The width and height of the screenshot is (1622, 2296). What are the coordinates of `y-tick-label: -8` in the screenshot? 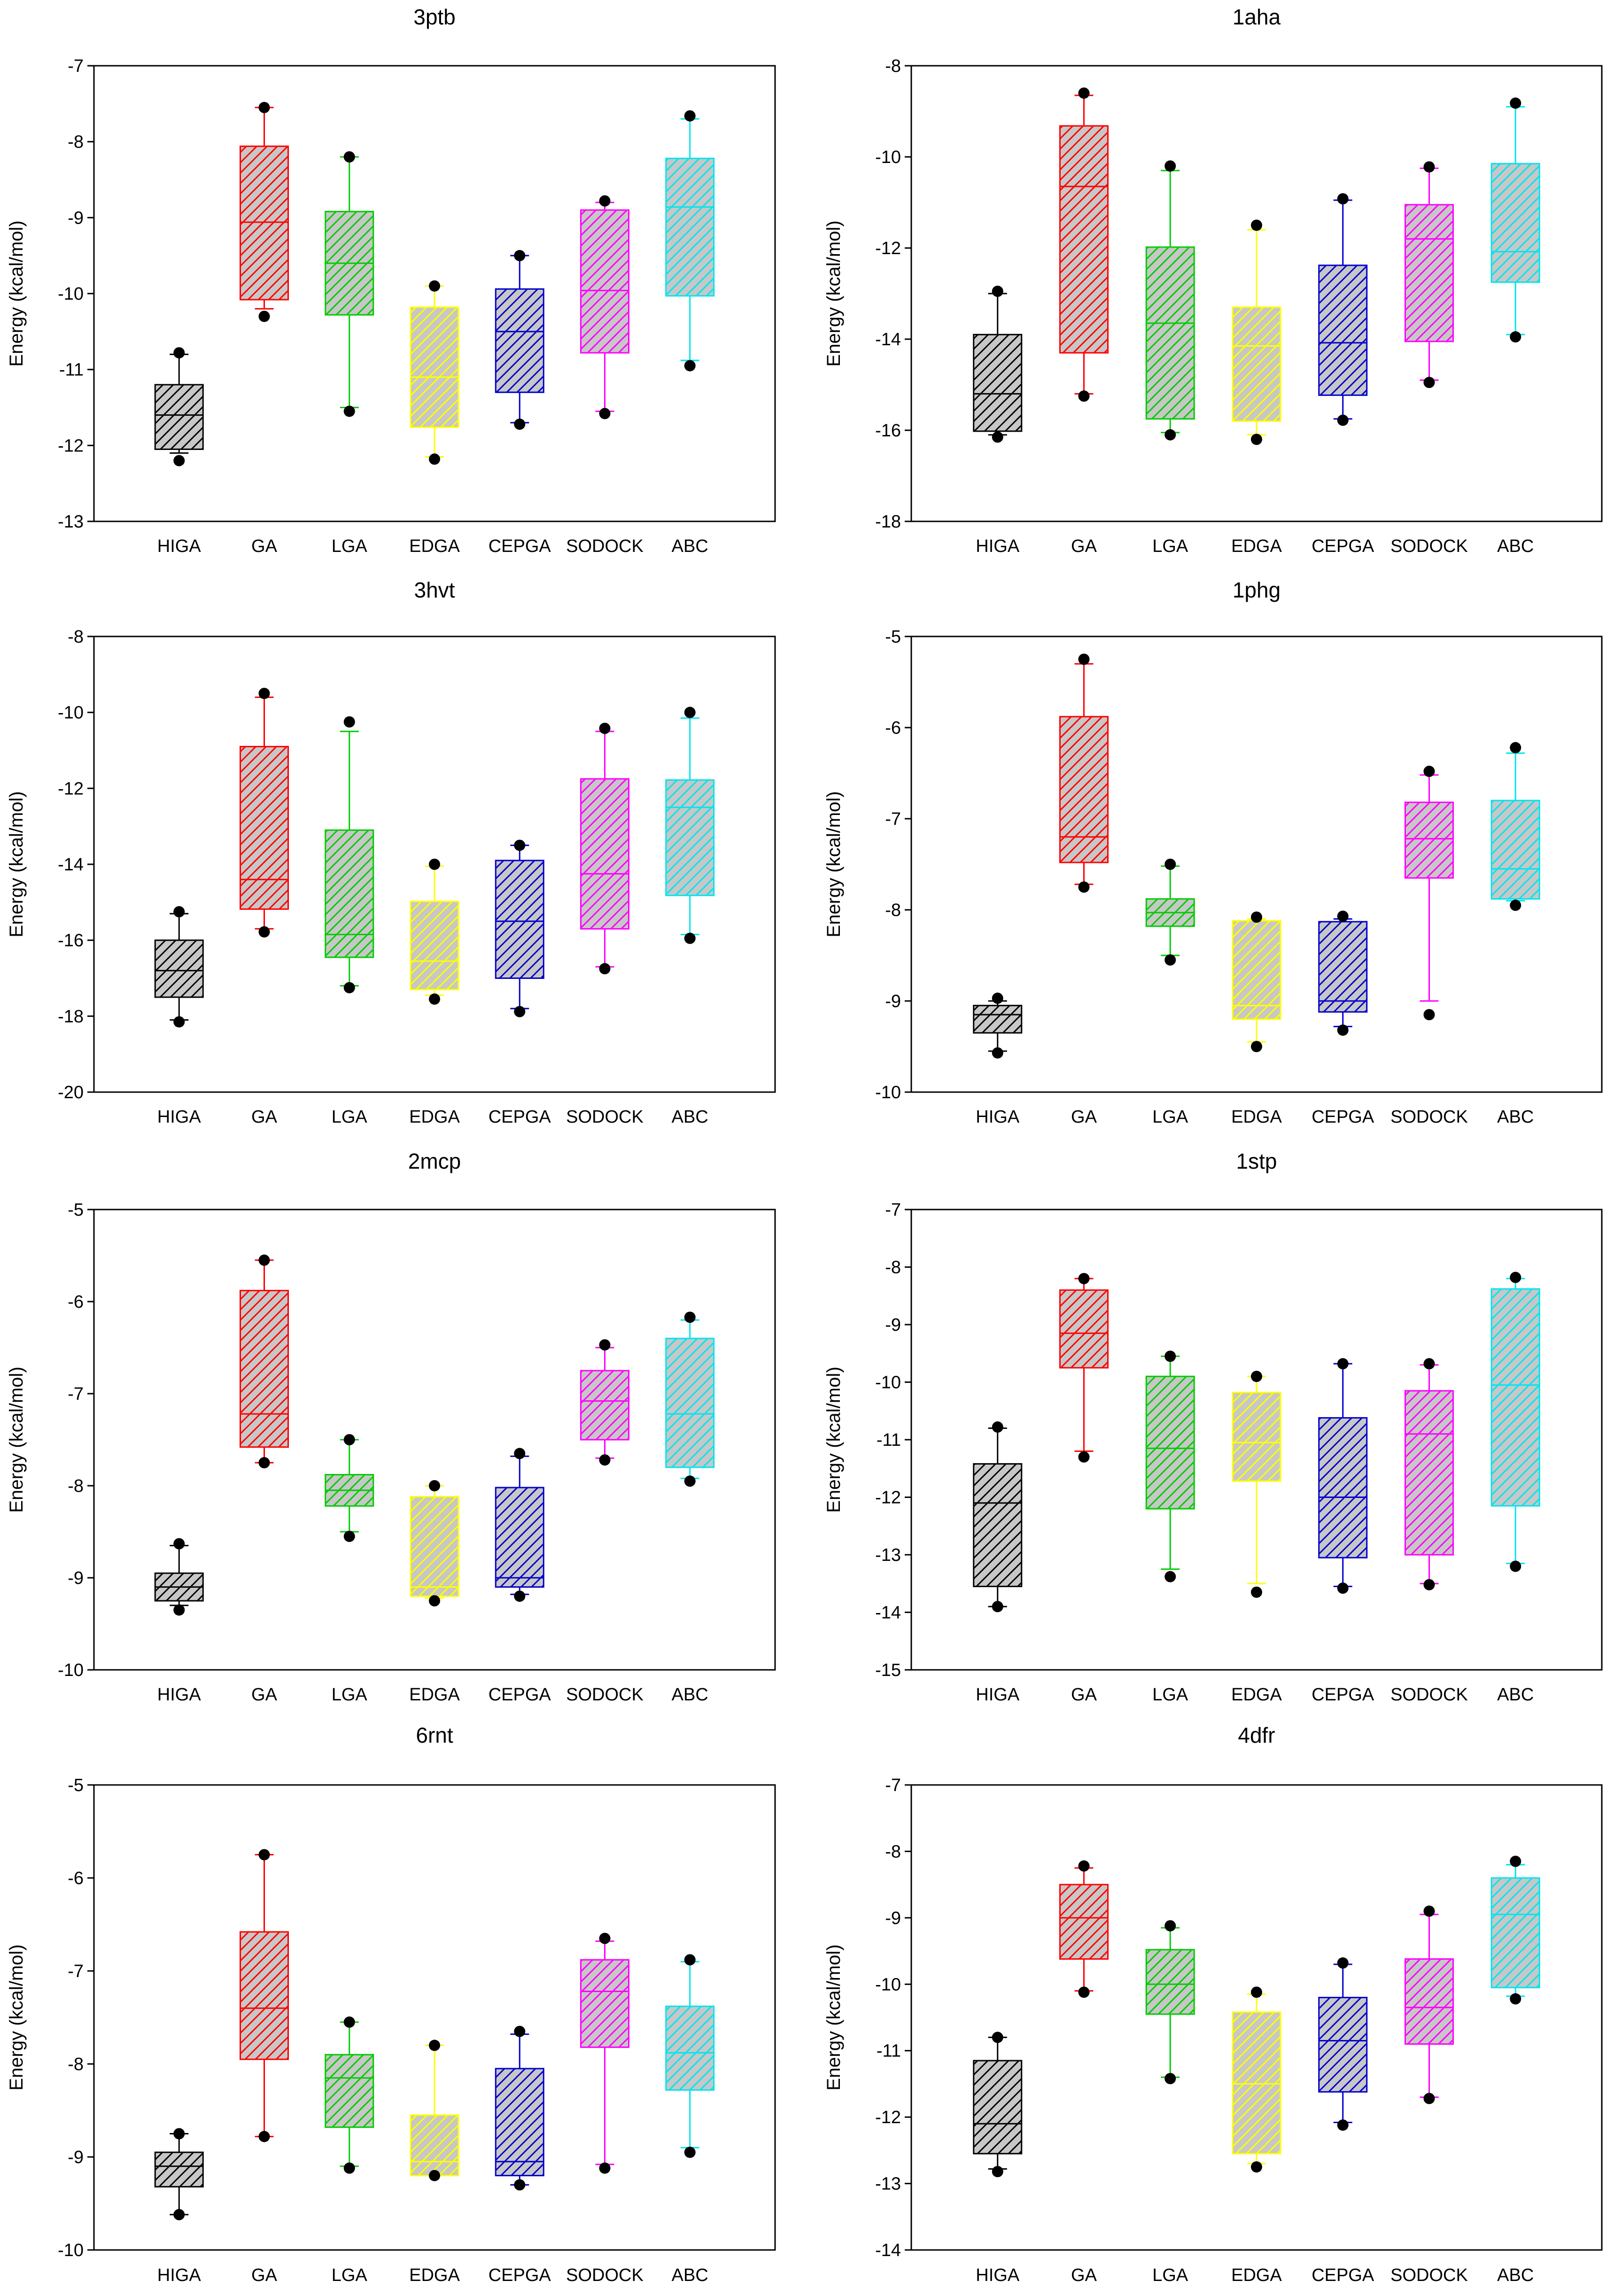 It's located at (76, 2064).